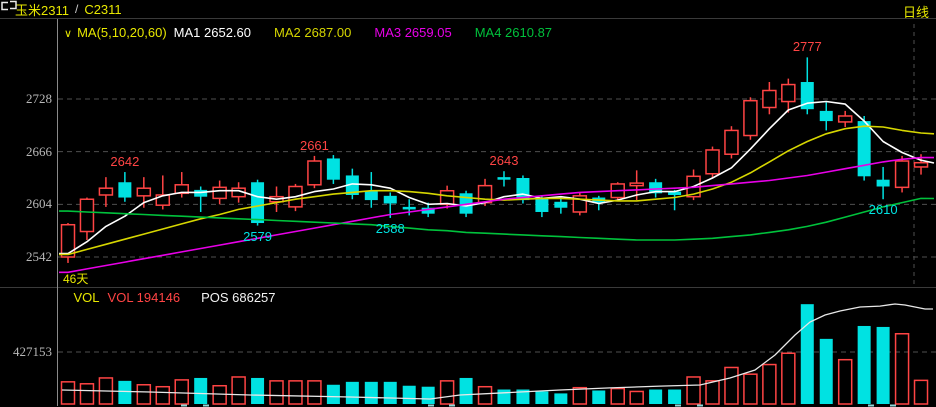 The width and height of the screenshot is (936, 407). Describe the element at coordinates (915, 12) in the screenshot. I see `period-selector: 日线` at that location.